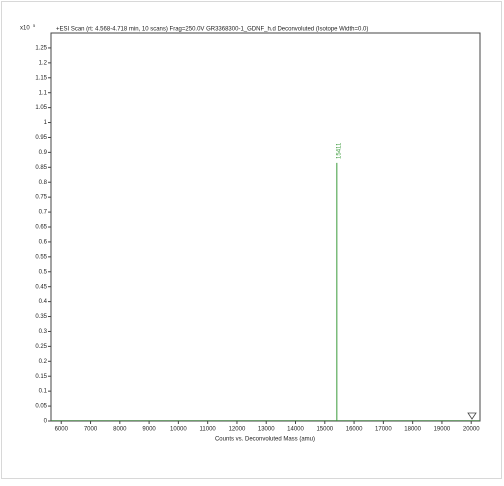 Image resolution: width=504 pixels, height=486 pixels. I want to click on x-tick-label: 16000, so click(354, 430).